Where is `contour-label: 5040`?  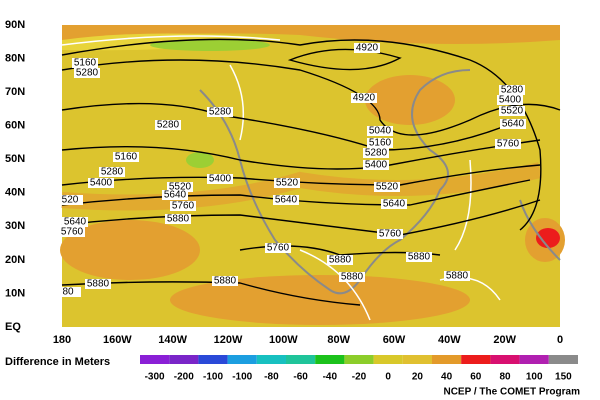
contour-label: 5040 is located at coordinates (380, 131).